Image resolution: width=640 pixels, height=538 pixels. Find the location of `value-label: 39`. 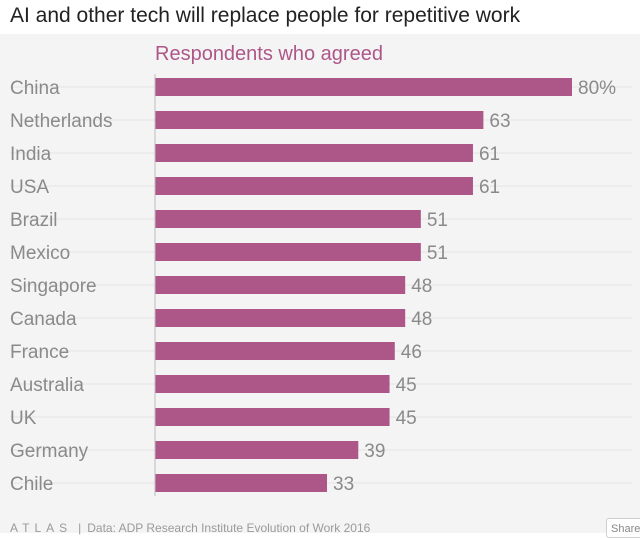

value-label: 39 is located at coordinates (374, 451).